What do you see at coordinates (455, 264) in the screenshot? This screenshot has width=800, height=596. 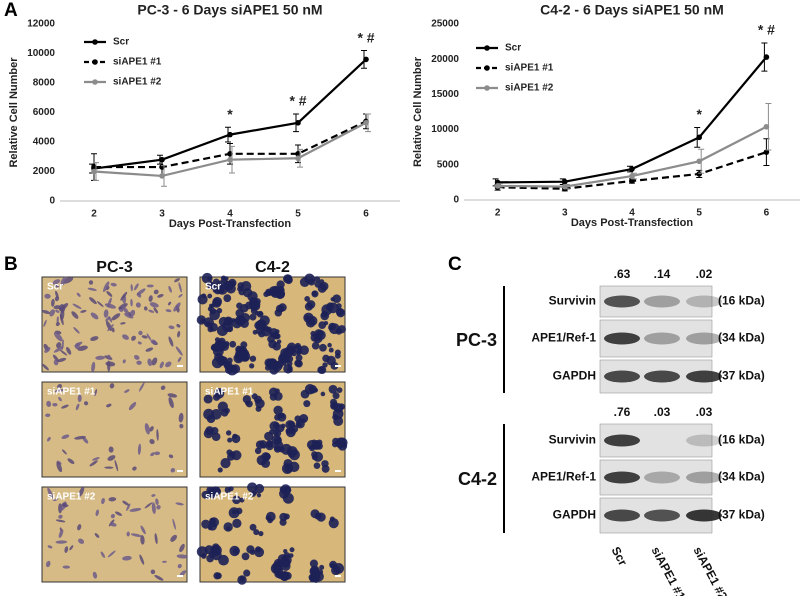 I see `panel-label: C` at bounding box center [455, 264].